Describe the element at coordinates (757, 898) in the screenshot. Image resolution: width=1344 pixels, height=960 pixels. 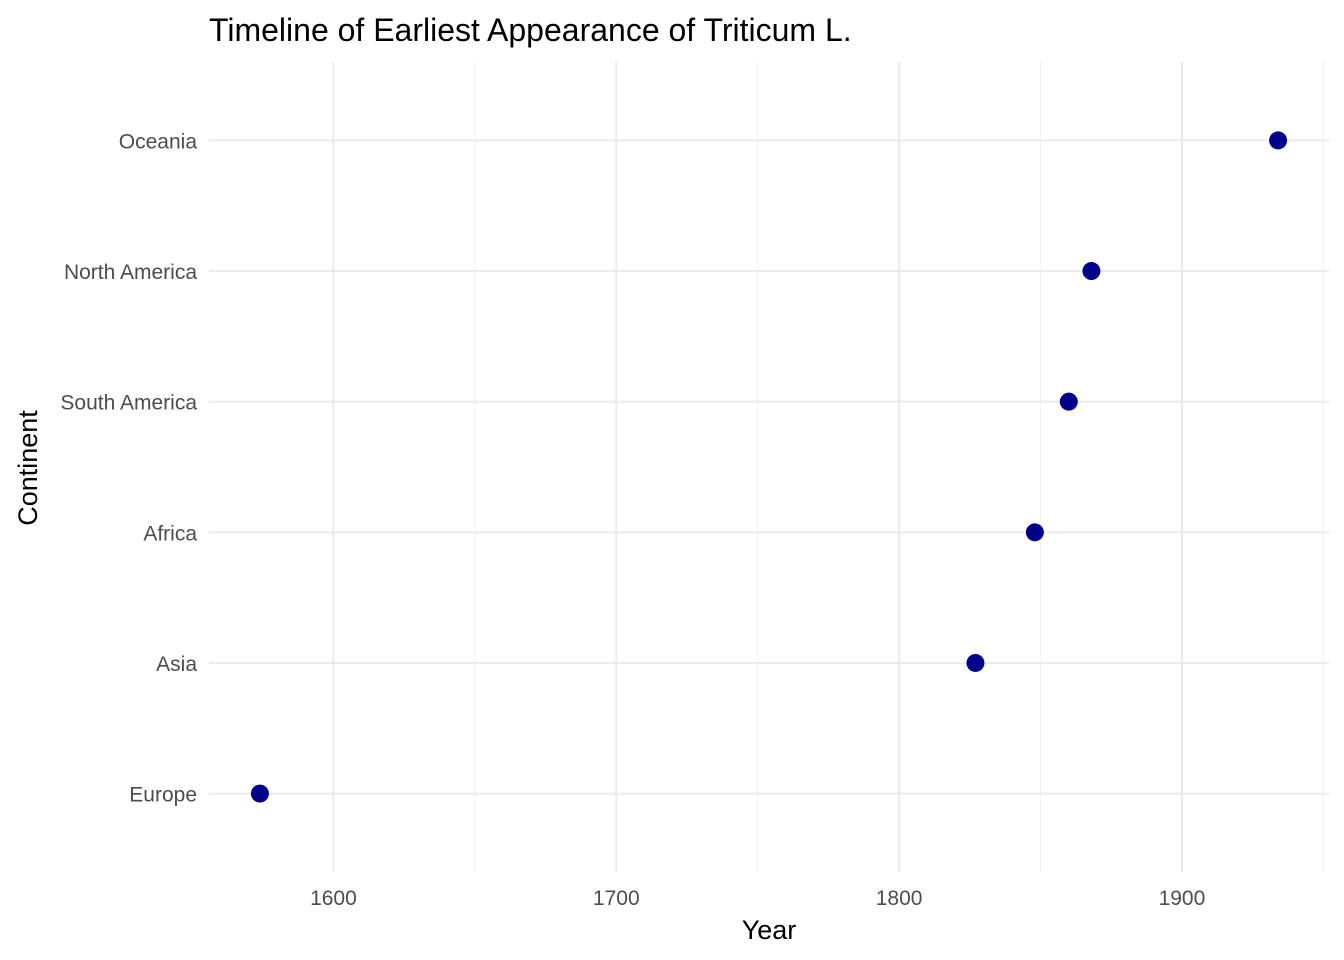
I see `x-axis-ticks: 1600 1700 1800 1900` at that location.